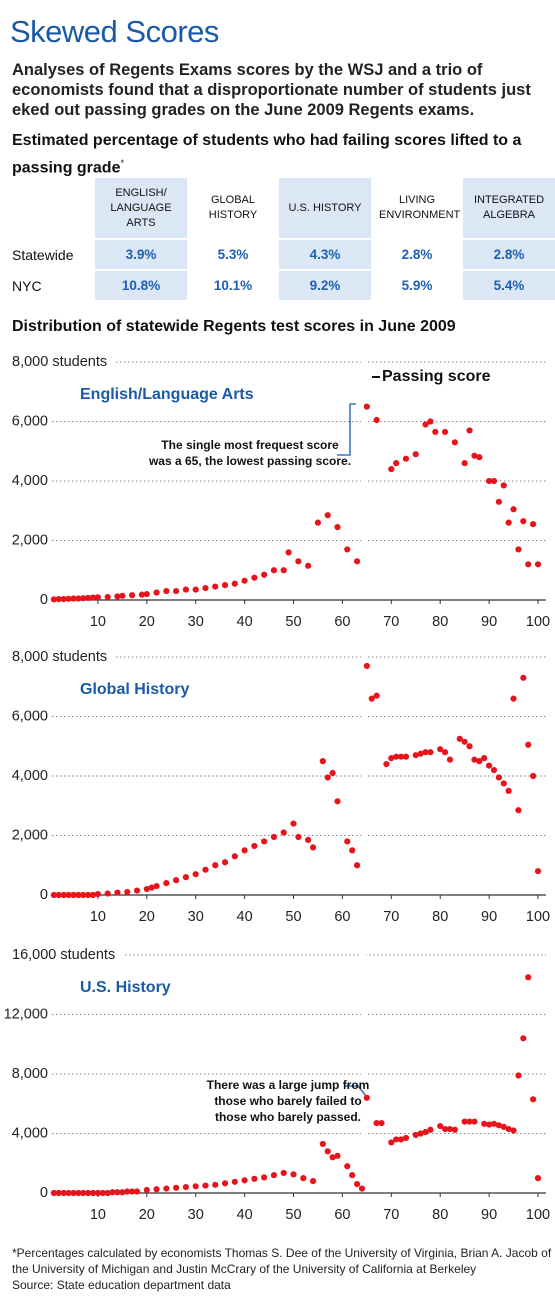 The image size is (555, 1299). What do you see at coordinates (125, 987) in the screenshot?
I see `chart-title: U.S. History` at bounding box center [125, 987].